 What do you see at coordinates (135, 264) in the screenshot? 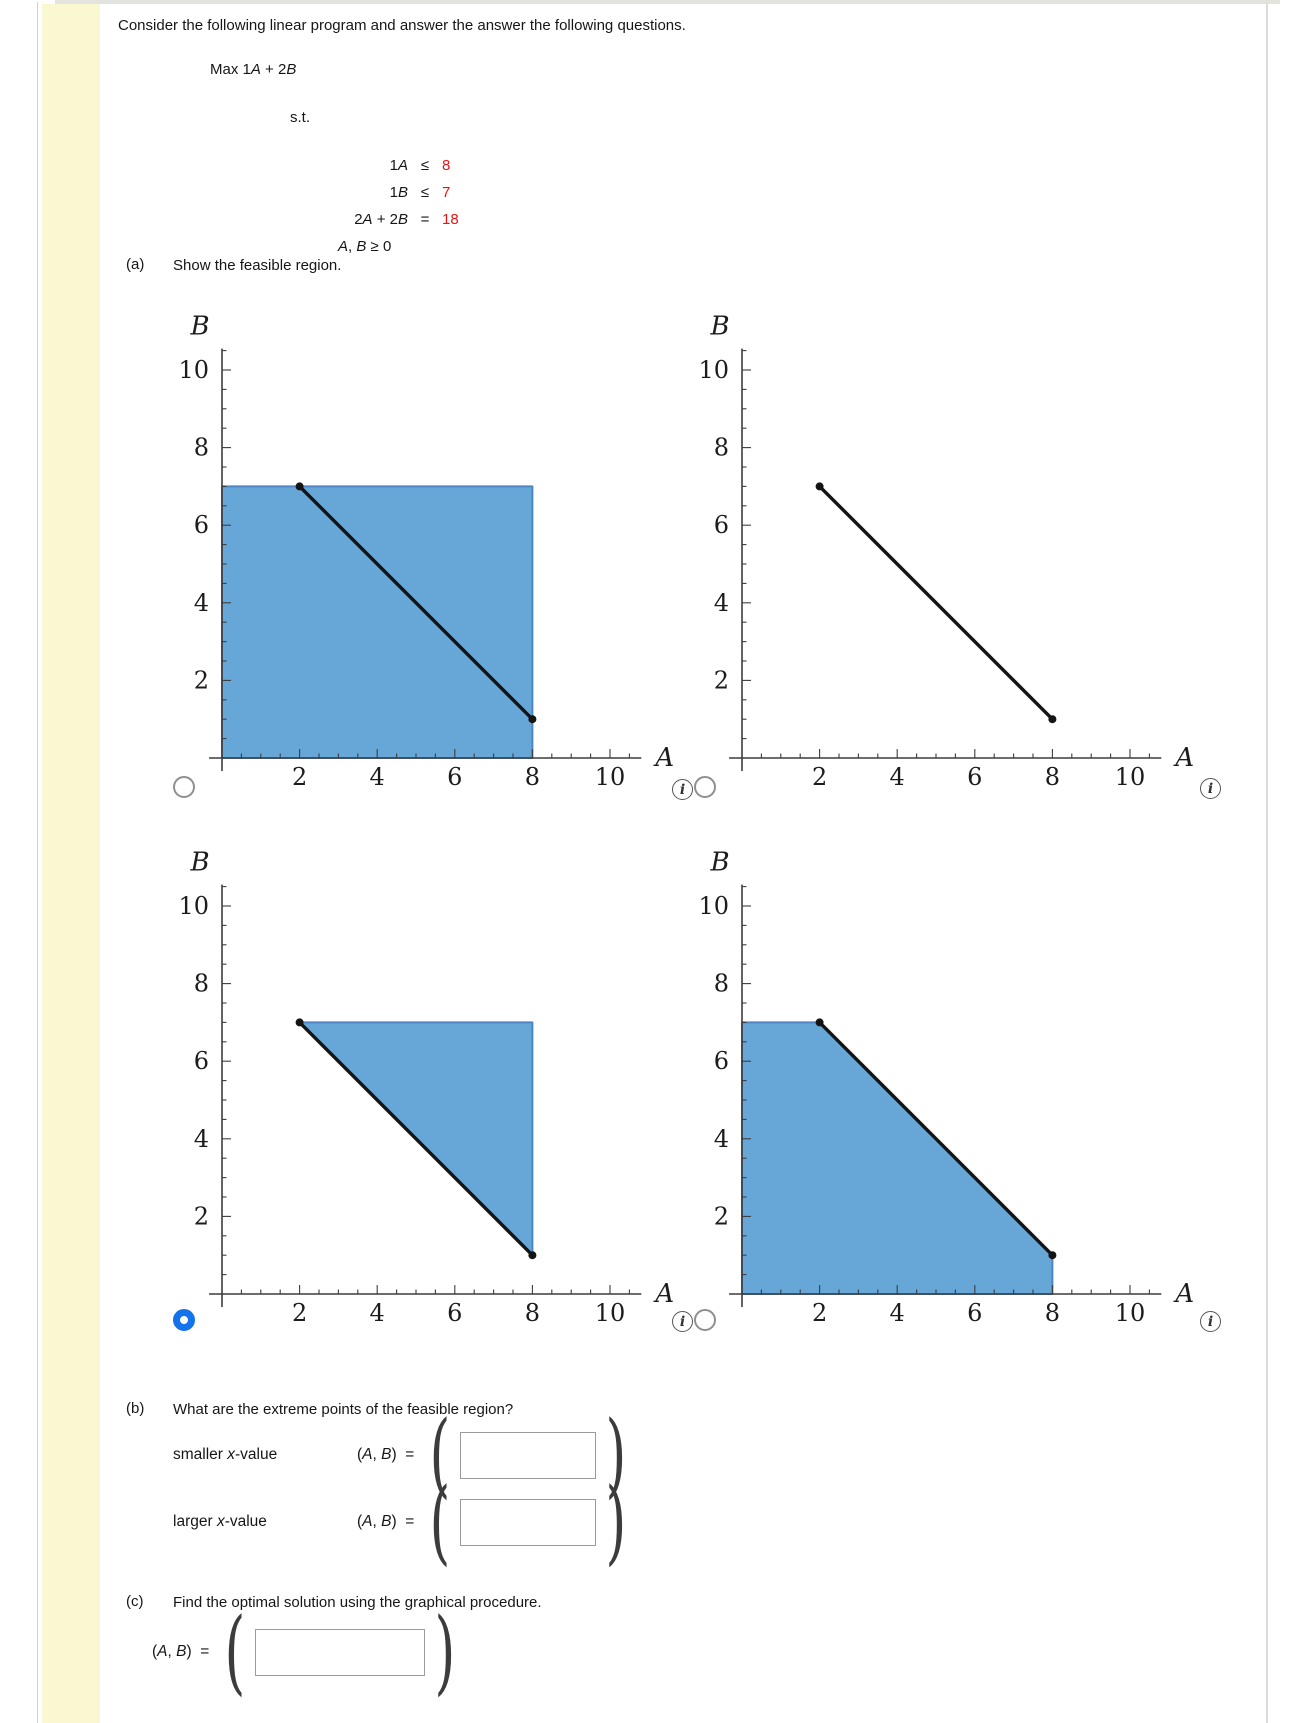
I see `part-a-label: (a)` at bounding box center [135, 264].